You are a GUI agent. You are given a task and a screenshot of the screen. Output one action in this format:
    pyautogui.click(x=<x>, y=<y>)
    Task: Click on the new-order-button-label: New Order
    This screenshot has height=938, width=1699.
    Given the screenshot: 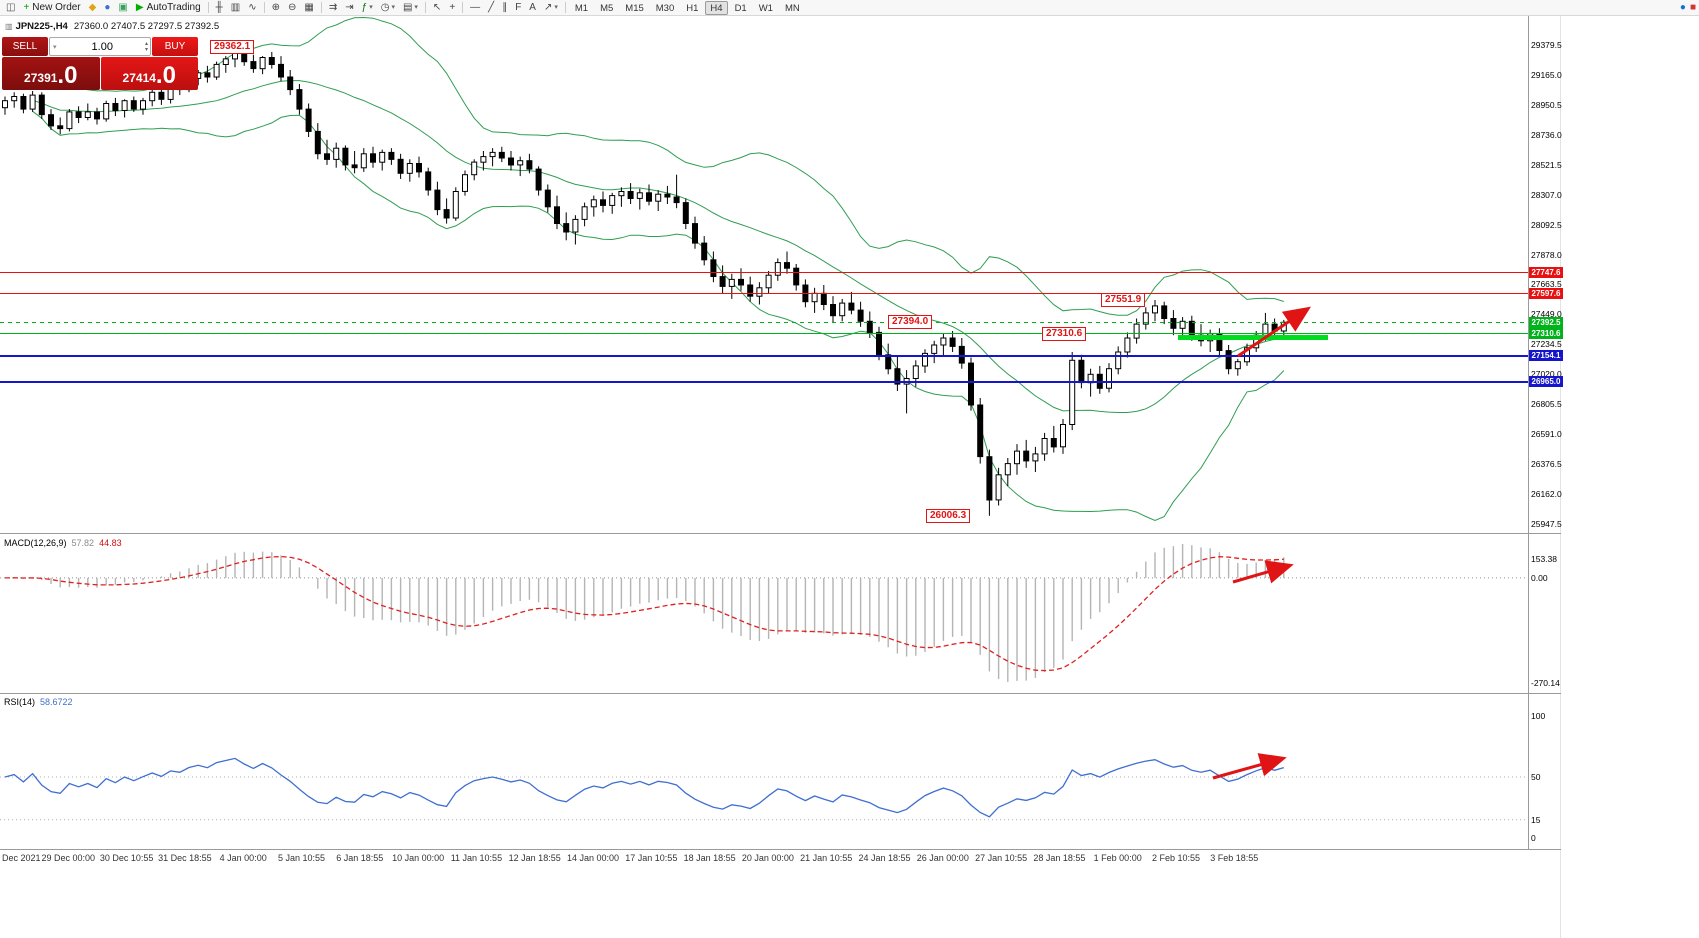 What is the action you would take?
    pyautogui.click(x=56, y=7)
    